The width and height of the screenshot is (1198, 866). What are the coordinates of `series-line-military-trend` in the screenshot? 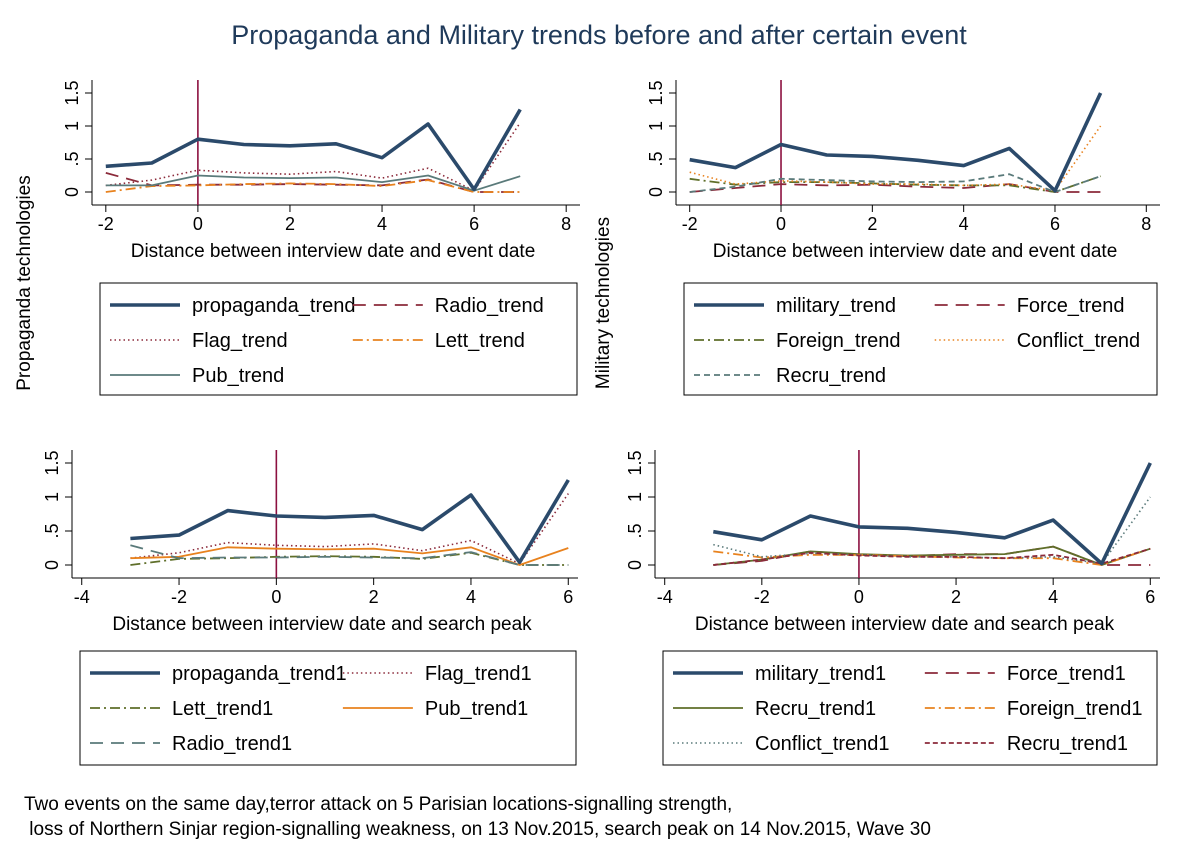 It's located at (896, 142).